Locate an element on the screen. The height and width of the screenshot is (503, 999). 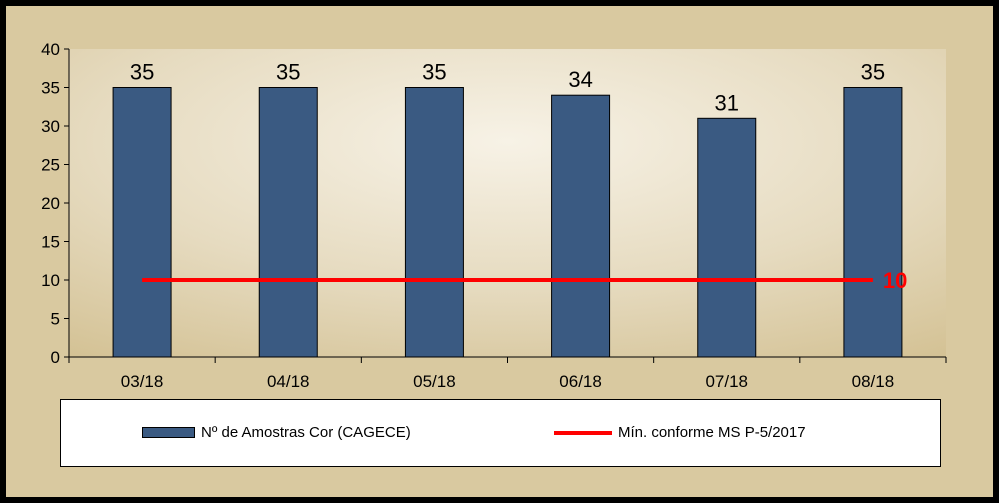
x-tick-label: 08/18 is located at coordinates (873, 381).